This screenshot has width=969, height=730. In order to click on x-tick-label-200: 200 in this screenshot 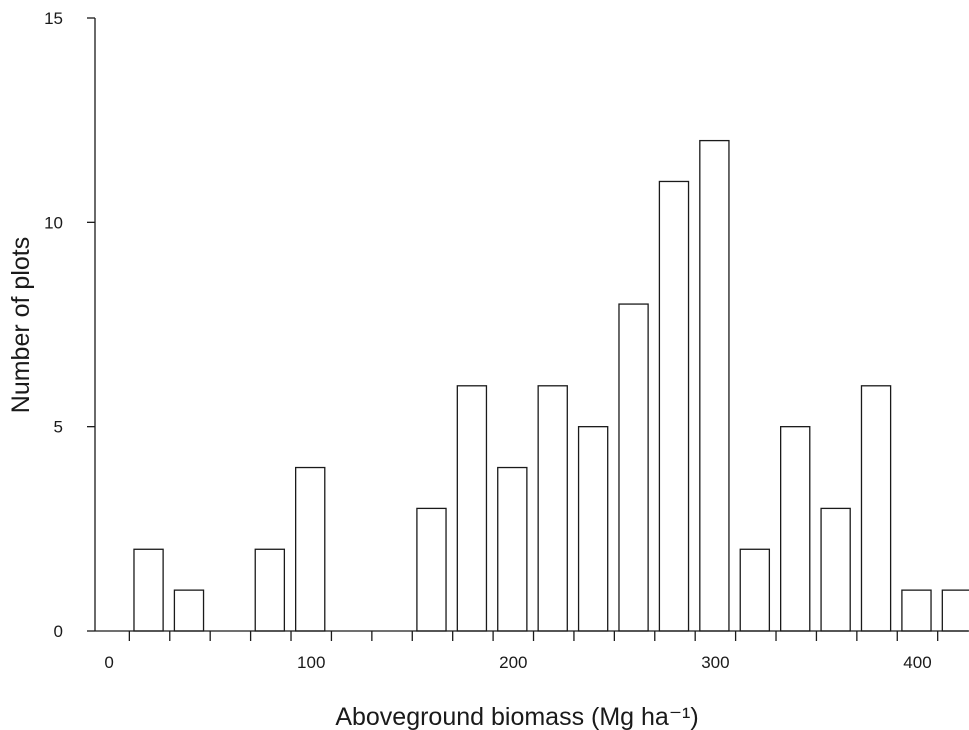, I will do `click(513, 662)`.